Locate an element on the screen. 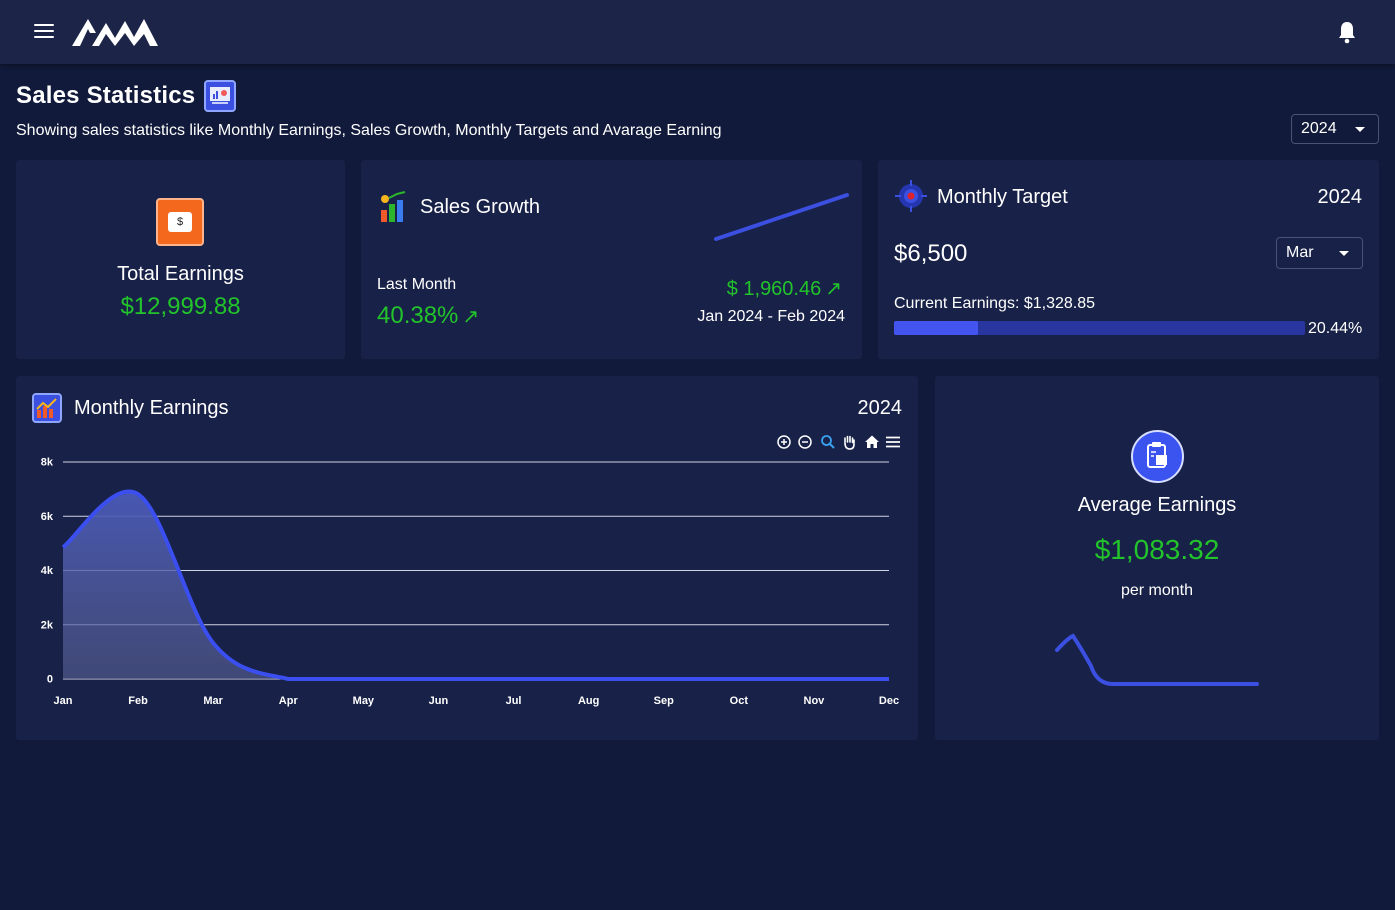 Image resolution: width=1395 pixels, height=910 pixels. x-tick-label: Oct is located at coordinates (739, 701).